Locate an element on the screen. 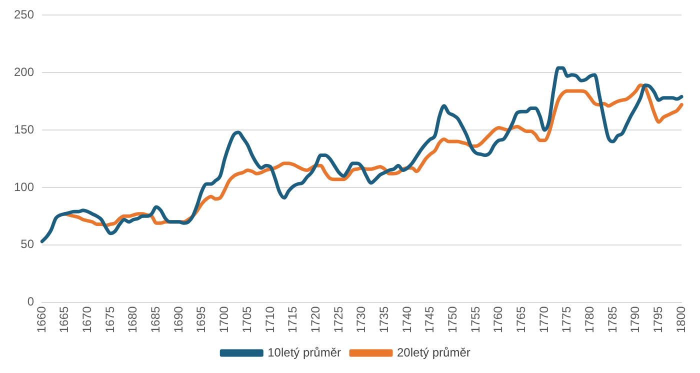 Image resolution: width=700 pixels, height=373 pixels. x-tick-label: 1780 is located at coordinates (589, 320).